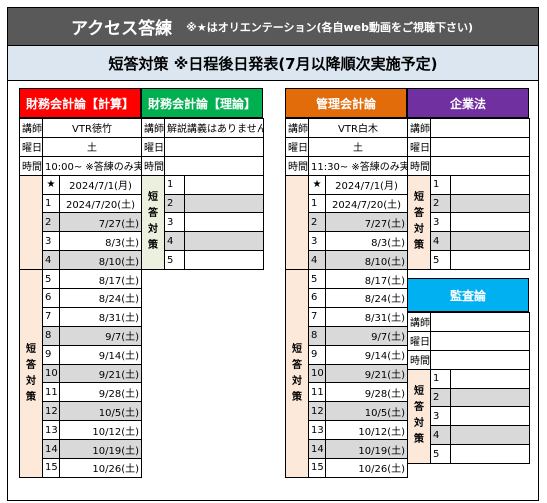  What do you see at coordinates (366, 241) in the screenshot?
I see `session-date: 8/3(土)` at bounding box center [366, 241].